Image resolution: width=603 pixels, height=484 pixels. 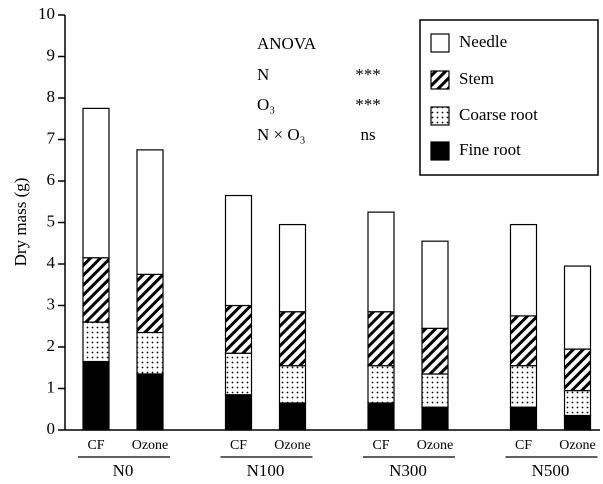 I want to click on y-tick-label: 5, so click(x=51, y=220).